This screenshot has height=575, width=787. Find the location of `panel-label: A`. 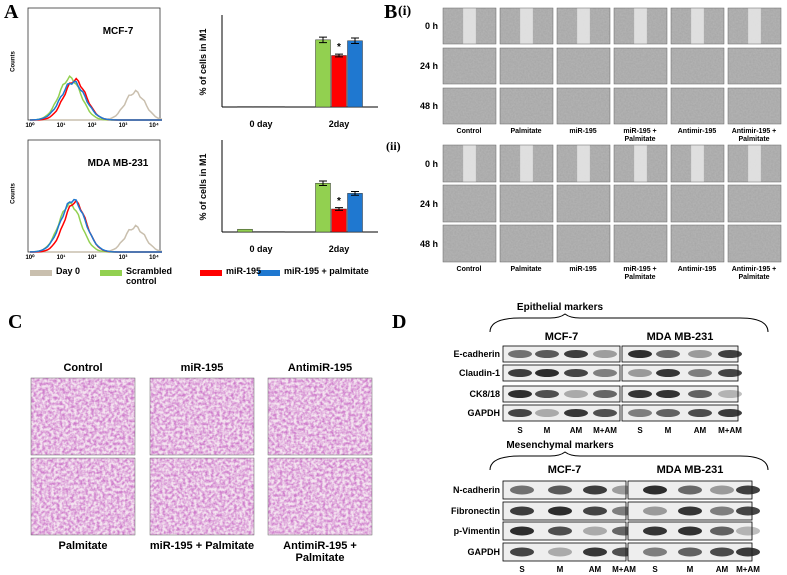

panel-label: A is located at coordinates (11, 12).